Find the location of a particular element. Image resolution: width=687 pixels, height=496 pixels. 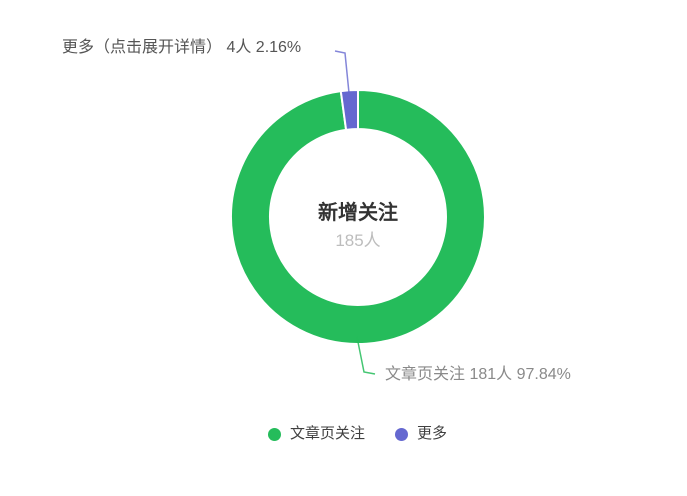

legend-item-article: 文章页关注 is located at coordinates (316, 434).